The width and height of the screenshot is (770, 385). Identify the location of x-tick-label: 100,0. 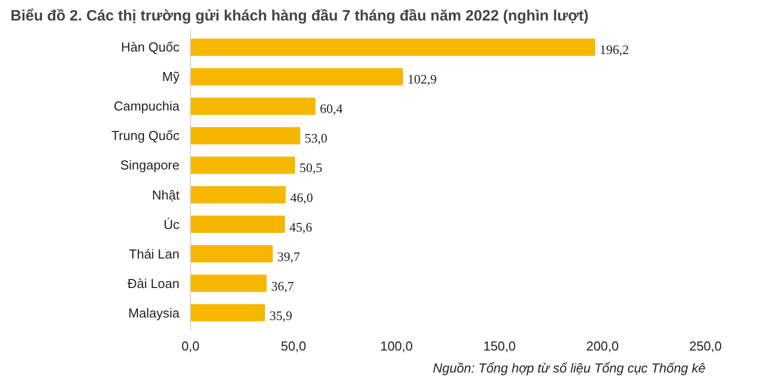
(396, 346).